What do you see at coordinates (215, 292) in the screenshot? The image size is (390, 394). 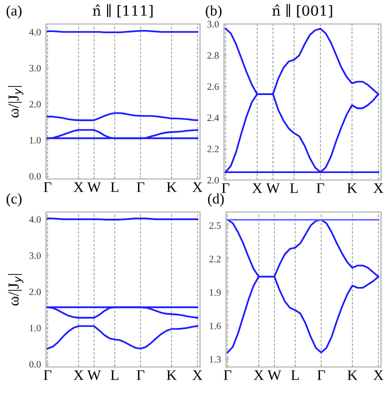 I see `y-tick-label: 1.9` at bounding box center [215, 292].